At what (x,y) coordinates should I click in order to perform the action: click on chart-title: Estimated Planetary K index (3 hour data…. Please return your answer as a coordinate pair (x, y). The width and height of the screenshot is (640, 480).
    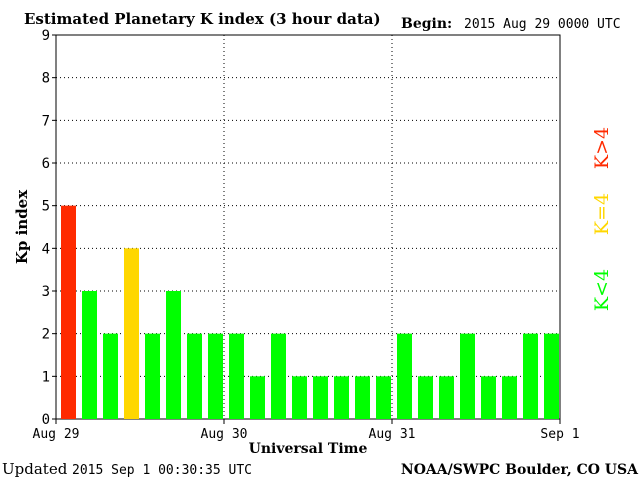
    Looking at the image, I should click on (202, 19).